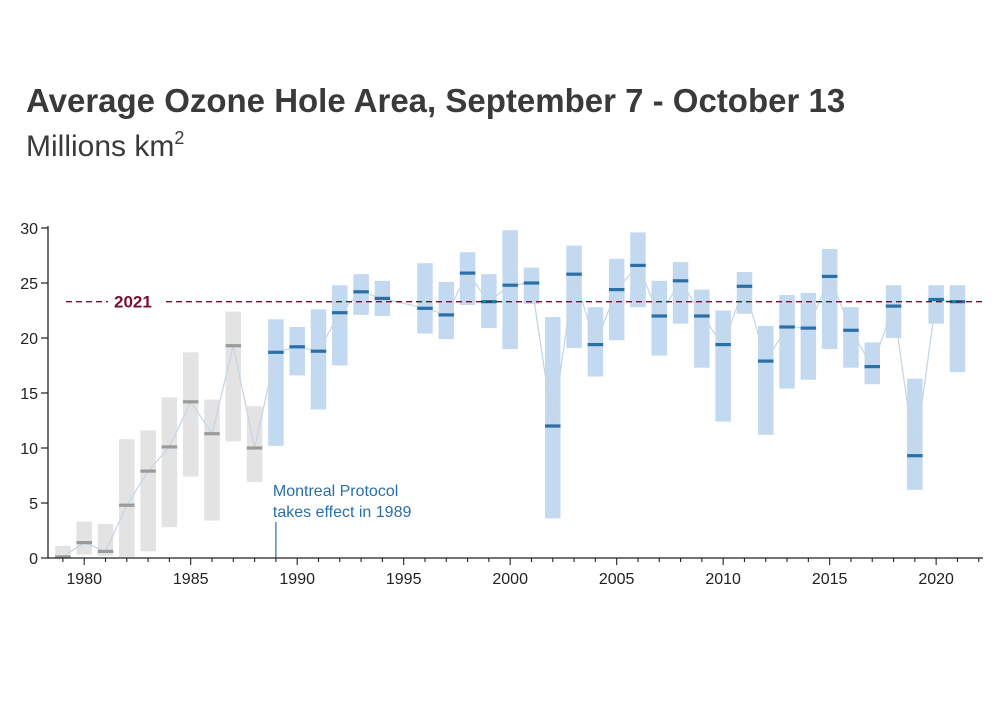 This screenshot has height=703, width=1000. Describe the element at coordinates (179, 138) in the screenshot. I see `subtitle-superscript: 2` at that location.